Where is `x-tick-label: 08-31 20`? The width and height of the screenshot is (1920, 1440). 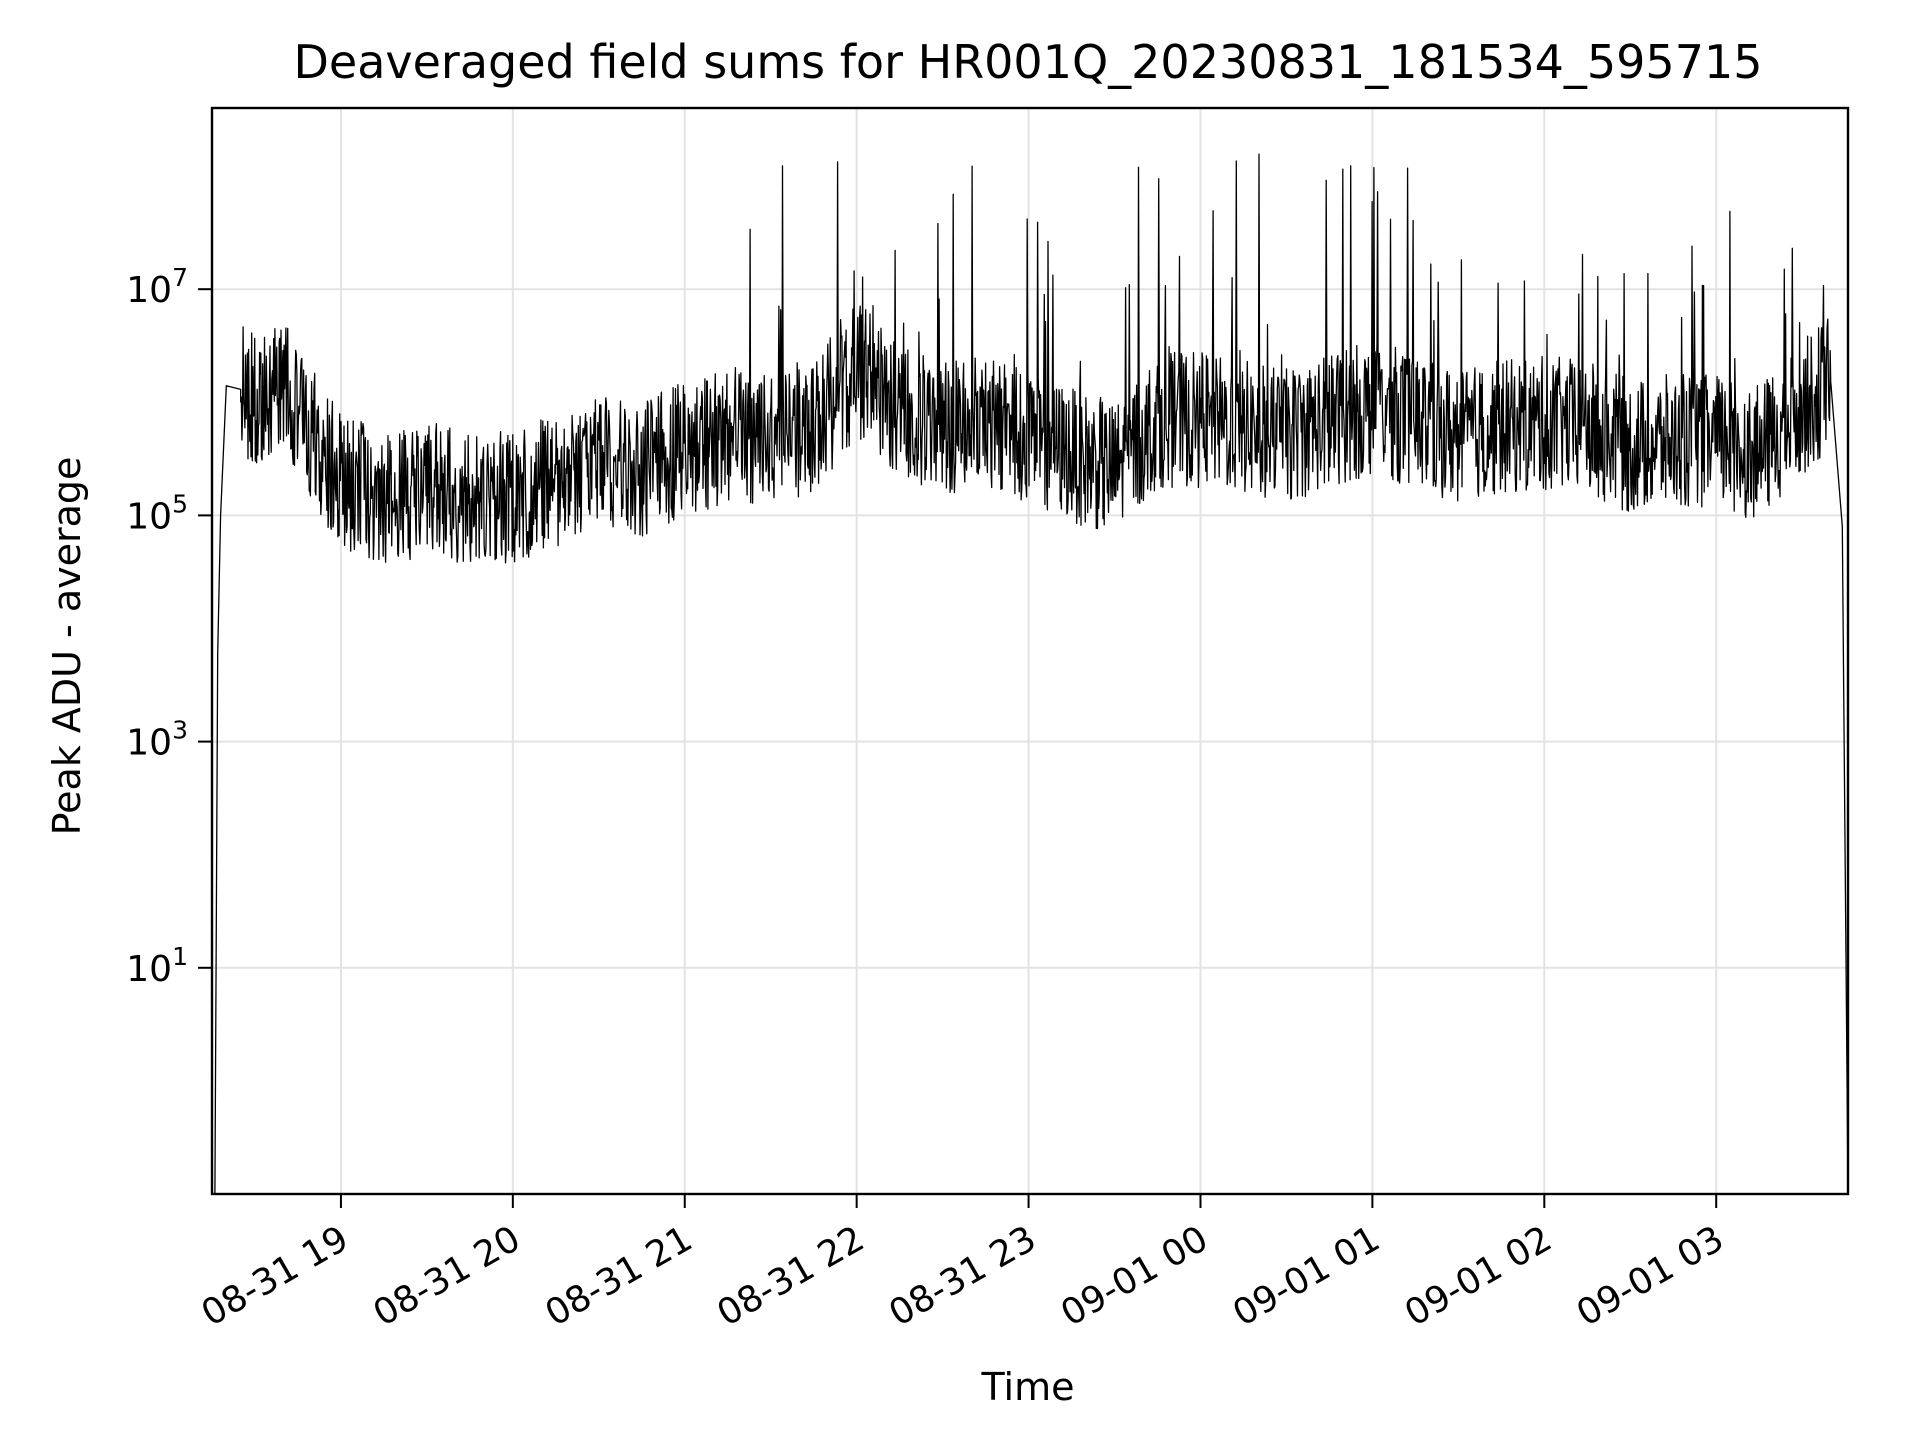 x-tick-label: 08-31 20 is located at coordinates (447, 1276).